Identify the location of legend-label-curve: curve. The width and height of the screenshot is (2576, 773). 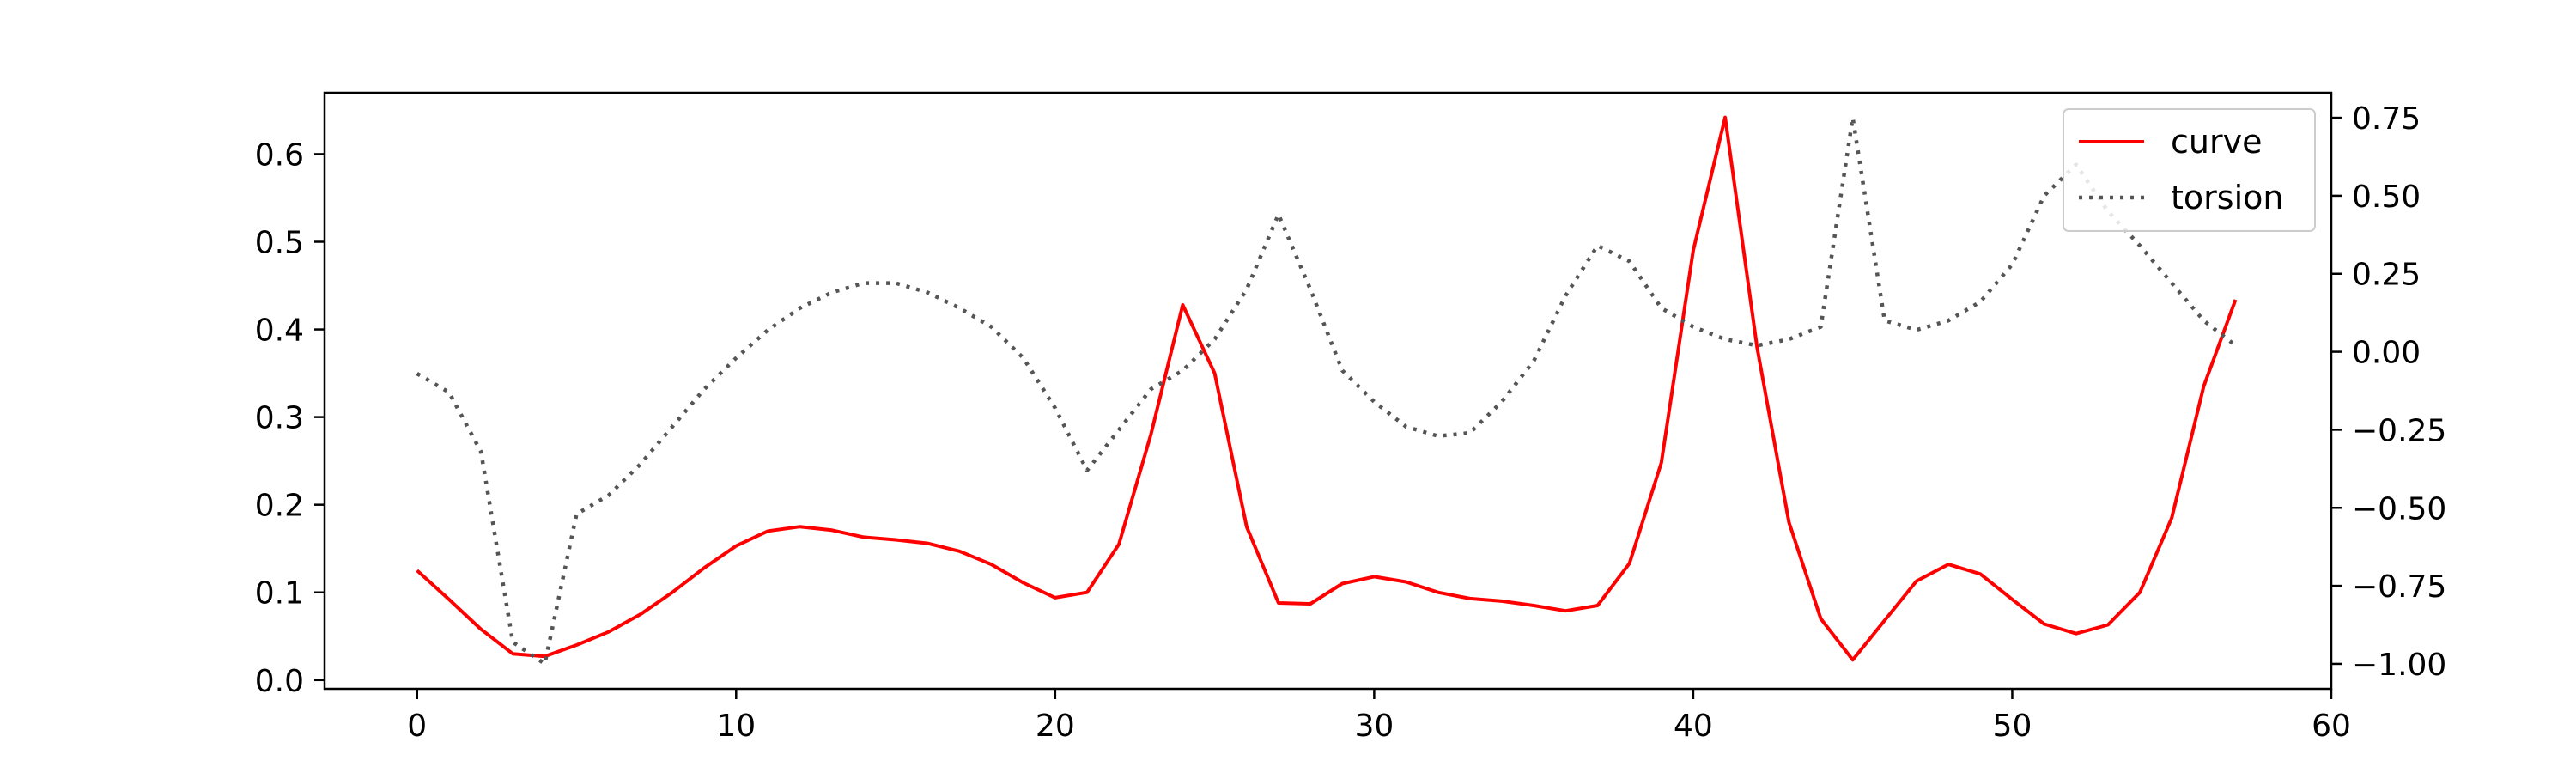
(2216, 142).